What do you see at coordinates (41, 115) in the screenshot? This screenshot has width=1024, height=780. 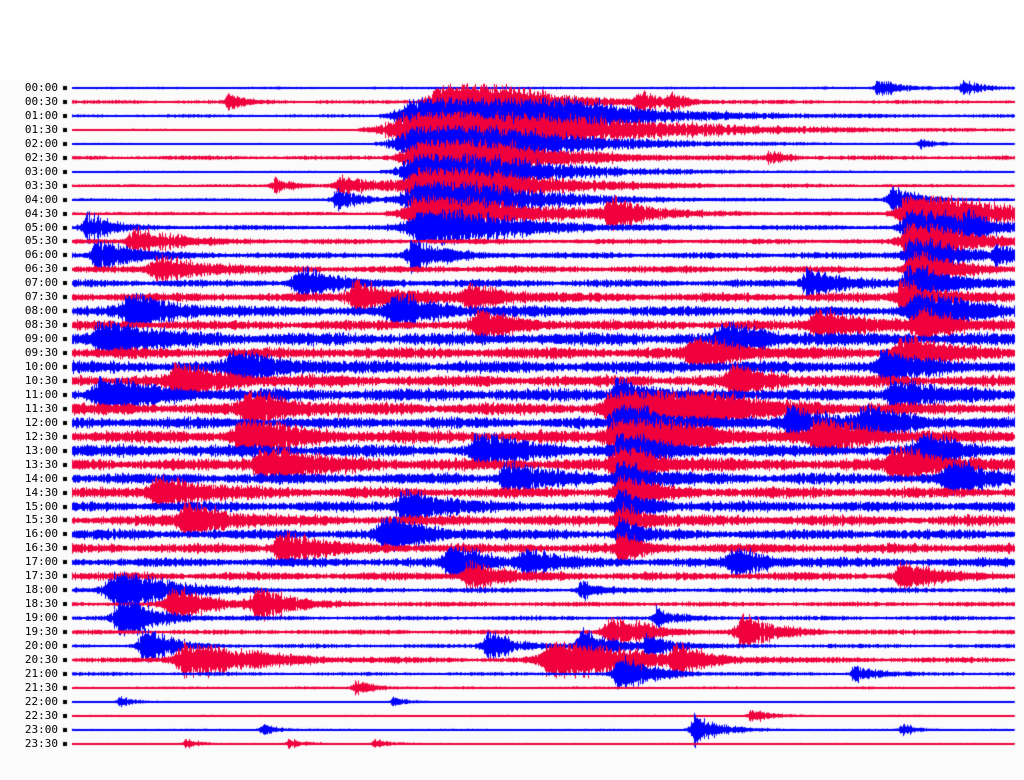 I see `time-label: 01:00` at bounding box center [41, 115].